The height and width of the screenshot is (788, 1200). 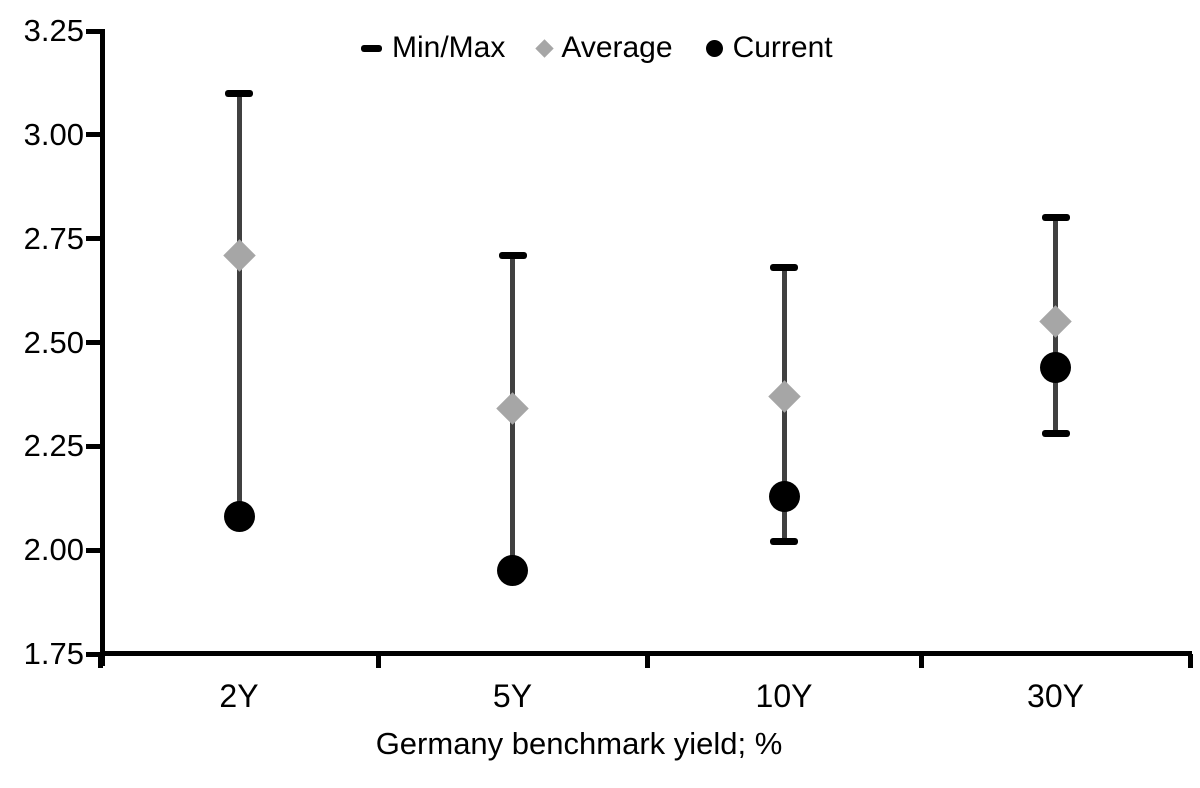 What do you see at coordinates (784, 542) in the screenshot?
I see `min-cap-10Y` at bounding box center [784, 542].